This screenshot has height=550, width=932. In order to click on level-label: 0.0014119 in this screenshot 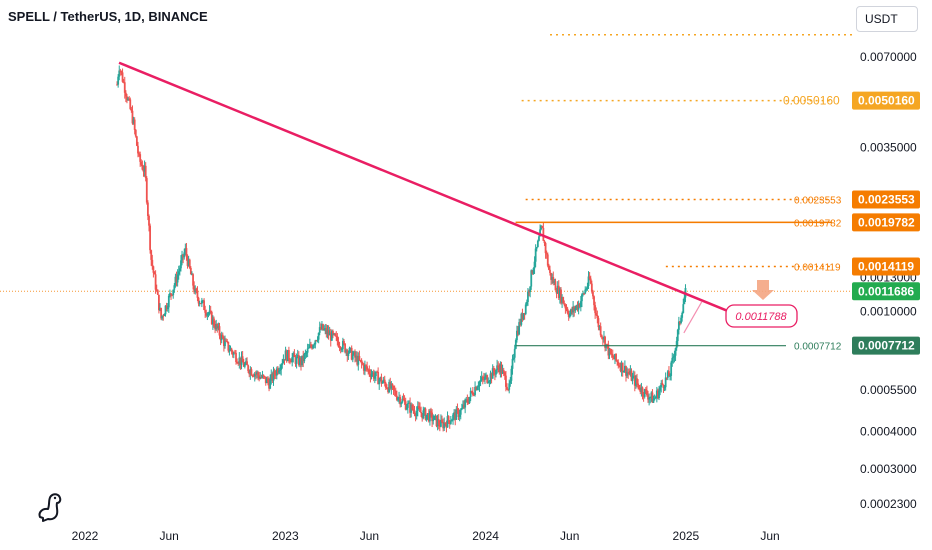, I will do `click(817, 268)`.